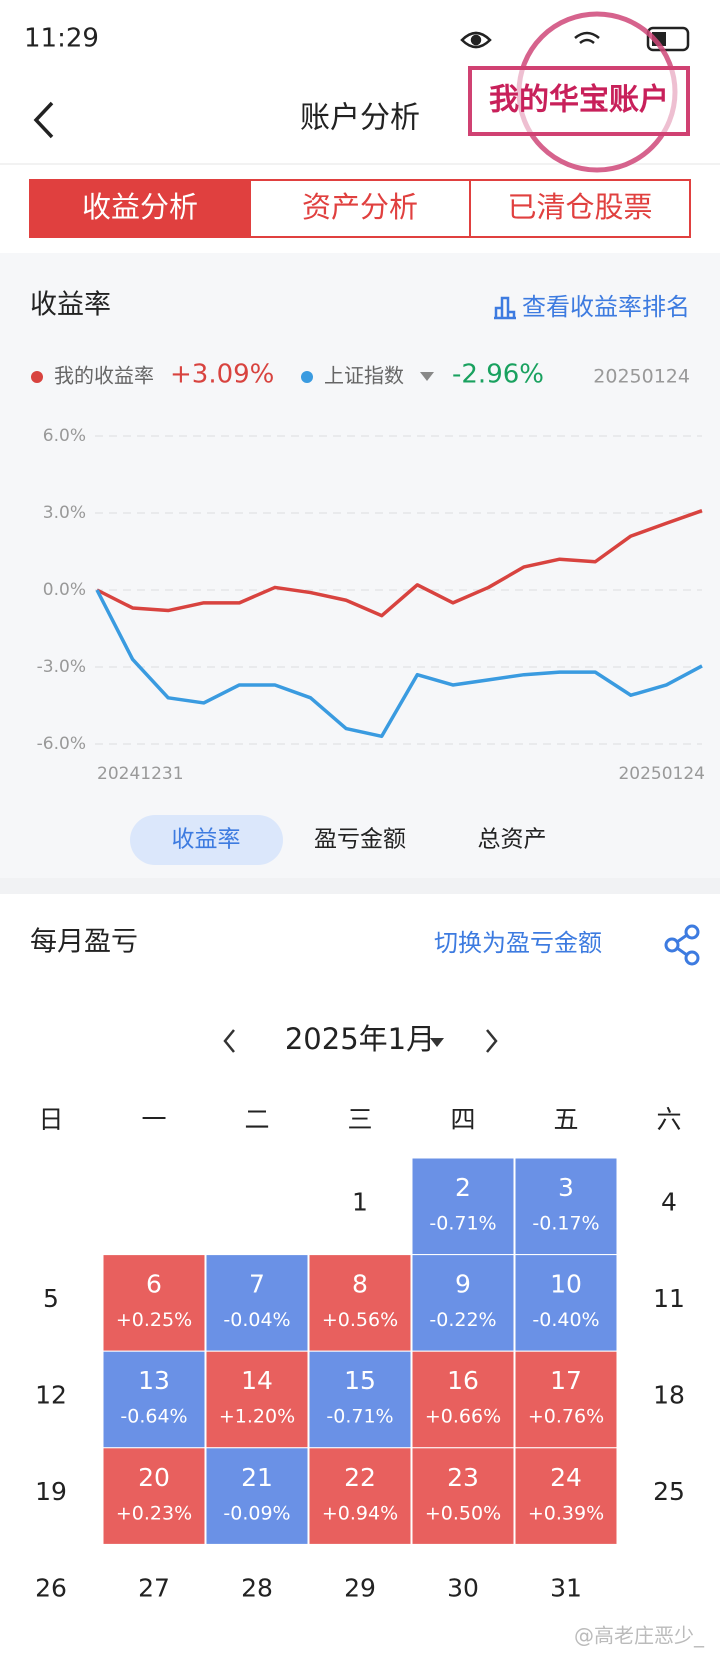 The height and width of the screenshot is (1655, 720). Describe the element at coordinates (682, 945) in the screenshot. I see `share-icon` at that location.